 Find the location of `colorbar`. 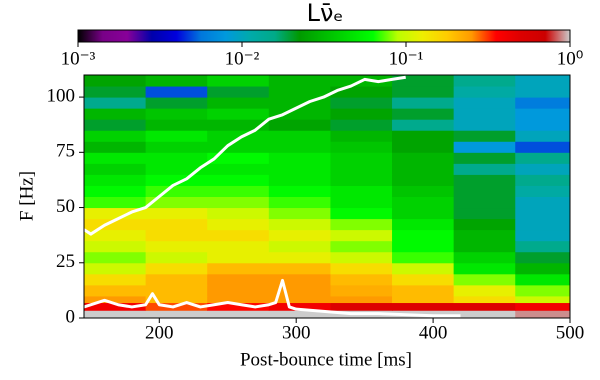

colorbar is located at coordinates (324, 36).